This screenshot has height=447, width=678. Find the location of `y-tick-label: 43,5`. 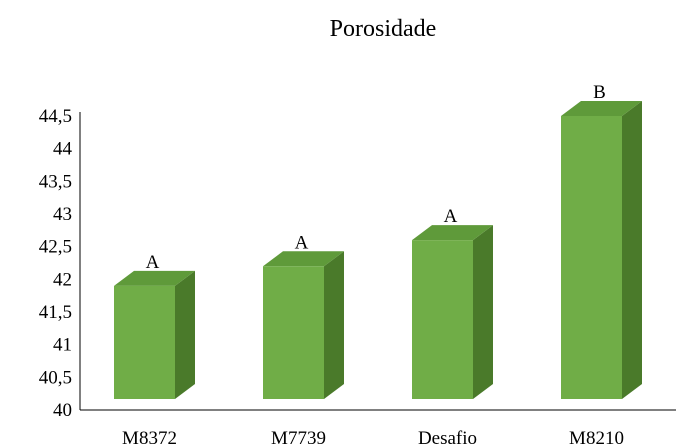

y-tick-label: 43,5 is located at coordinates (55, 181).